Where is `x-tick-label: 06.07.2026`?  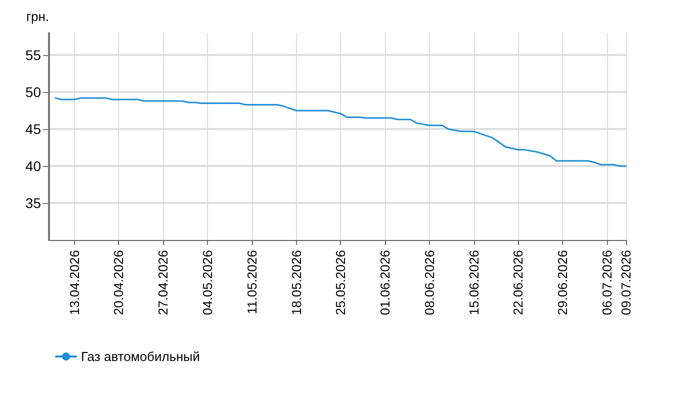
x-tick-label: 06.07.2026 is located at coordinates (606, 283).